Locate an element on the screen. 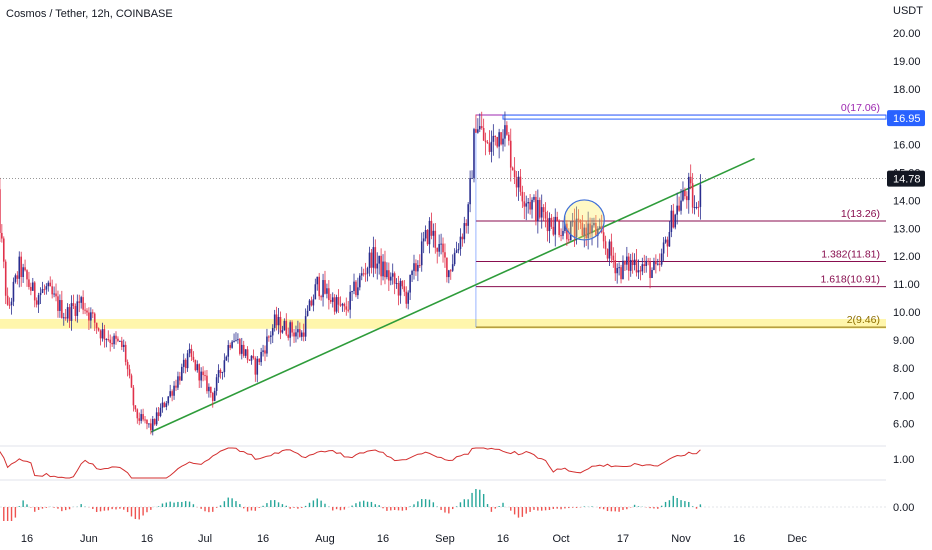  time-axis-tick: Sep is located at coordinates (445, 539).